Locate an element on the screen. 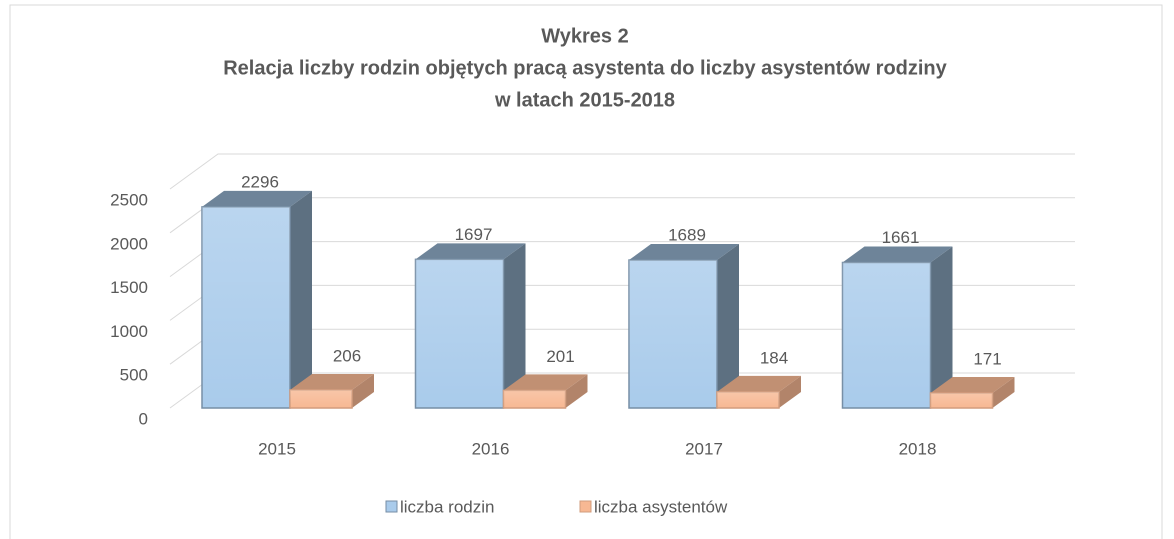 The width and height of the screenshot is (1174, 539). y-tick-label: 1500 is located at coordinates (129, 287).